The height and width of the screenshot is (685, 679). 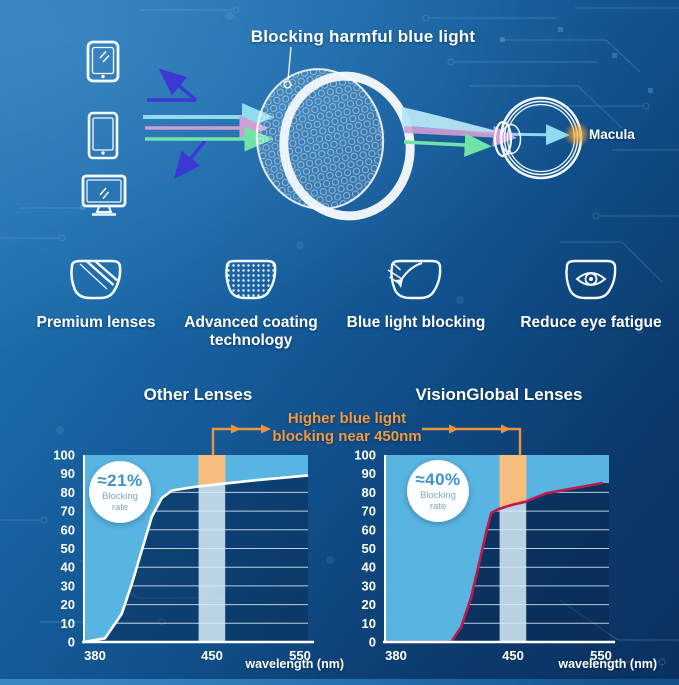 What do you see at coordinates (104, 195) in the screenshot?
I see `monitor-icon` at bounding box center [104, 195].